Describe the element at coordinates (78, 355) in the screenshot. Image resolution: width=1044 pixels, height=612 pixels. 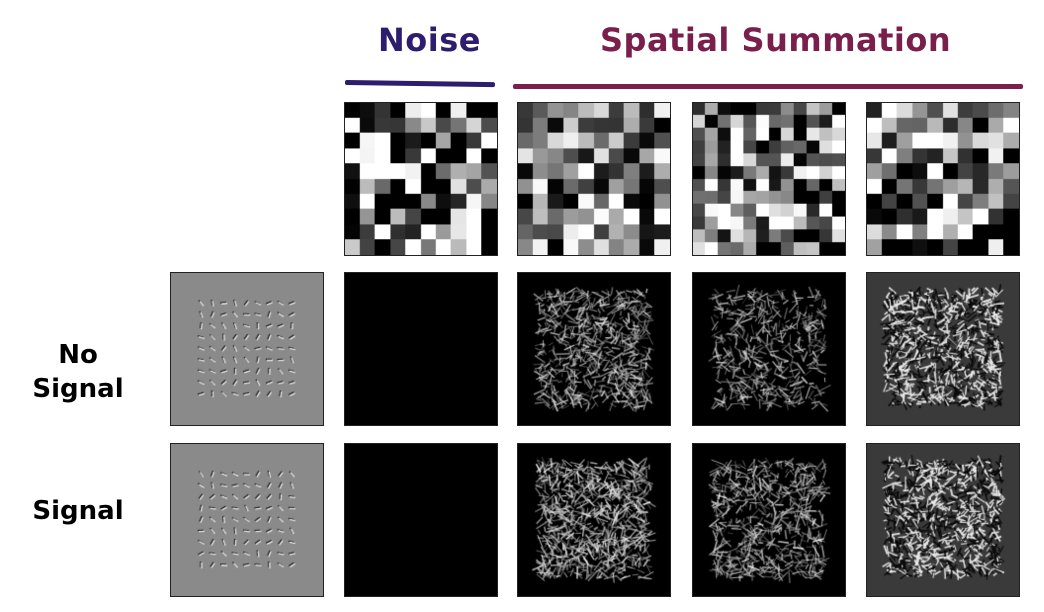
I see `row-label-no-signal-line1: No` at that location.